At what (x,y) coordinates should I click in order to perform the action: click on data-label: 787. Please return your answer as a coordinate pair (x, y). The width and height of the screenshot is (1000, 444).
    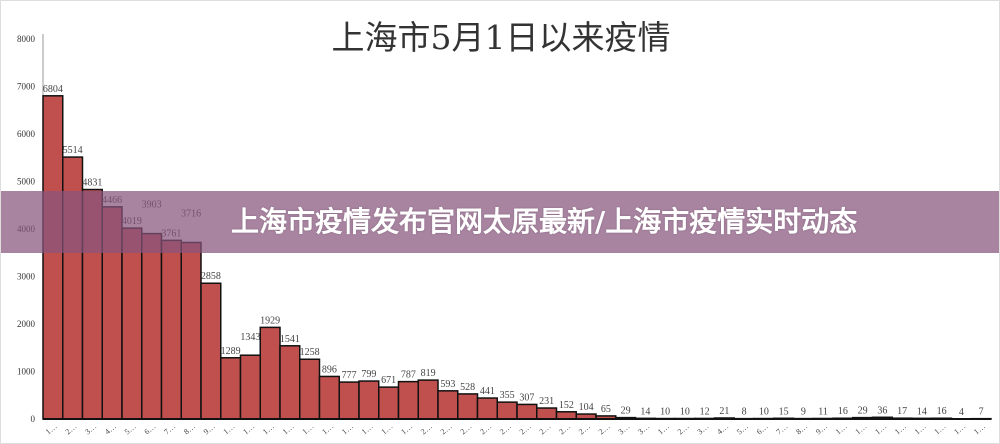
    Looking at the image, I should click on (408, 375).